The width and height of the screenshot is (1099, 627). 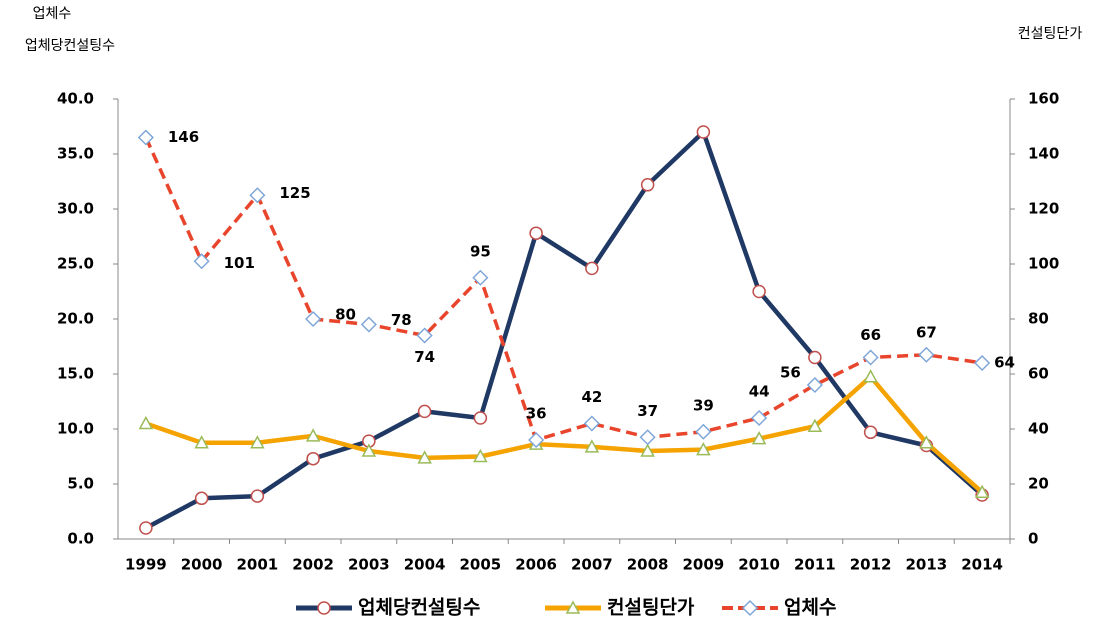 What do you see at coordinates (239, 263) in the screenshot?
I see `data-label: 101` at bounding box center [239, 263].